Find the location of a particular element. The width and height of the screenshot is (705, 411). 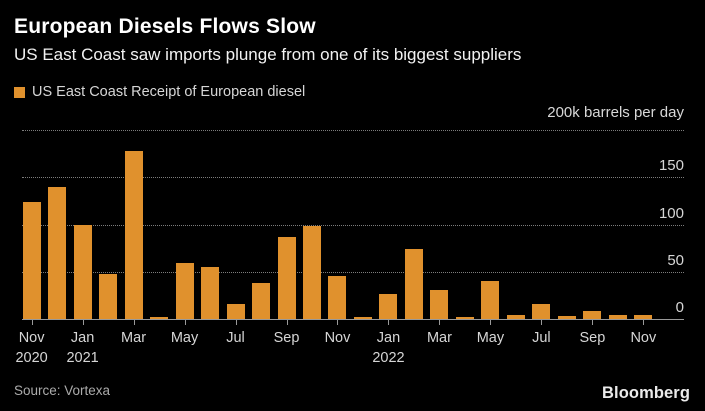

y-axis-tick-label: 100 is located at coordinates (671, 213).